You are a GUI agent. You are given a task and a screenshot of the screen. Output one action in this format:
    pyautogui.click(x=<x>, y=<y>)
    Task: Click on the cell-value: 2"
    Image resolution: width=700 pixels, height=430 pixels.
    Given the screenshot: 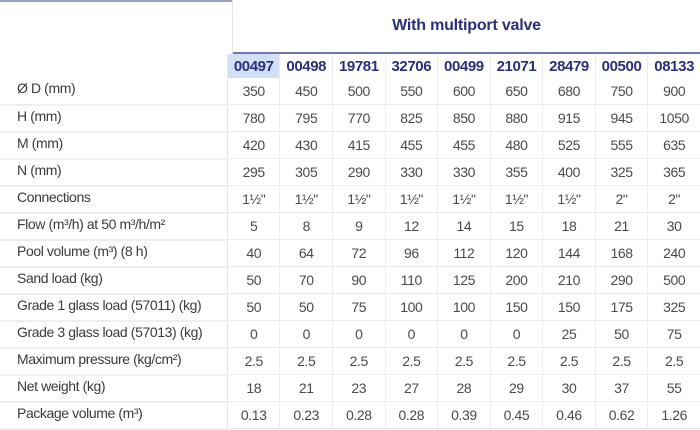 What is the action you would take?
    pyautogui.click(x=673, y=199)
    